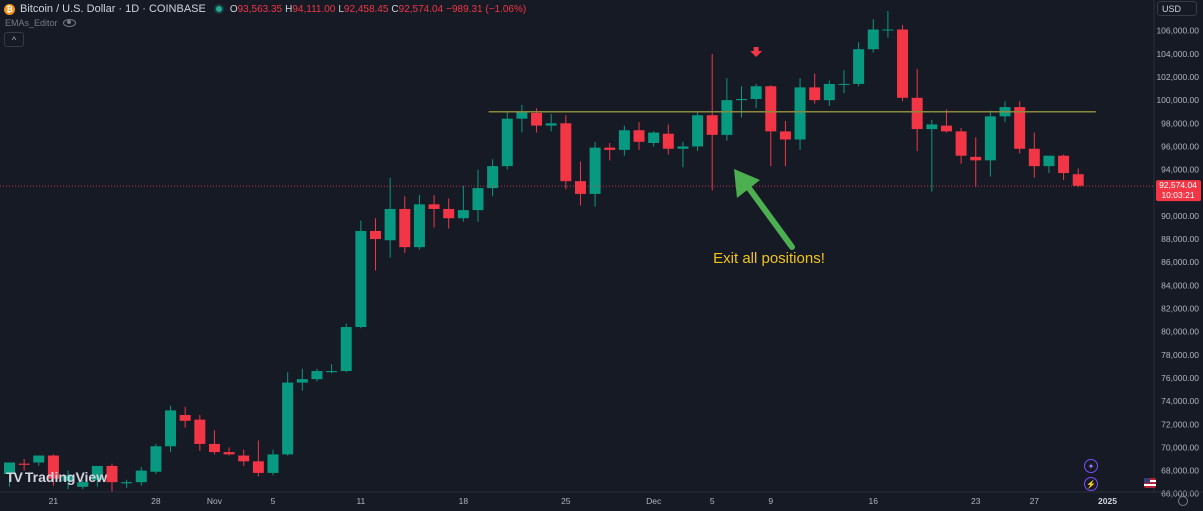  I want to click on price-tick-label: 102,000.00, so click(1177, 77).